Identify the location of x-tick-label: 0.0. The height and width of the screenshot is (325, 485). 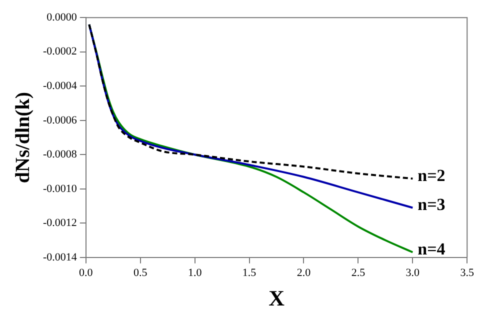
(86, 272).